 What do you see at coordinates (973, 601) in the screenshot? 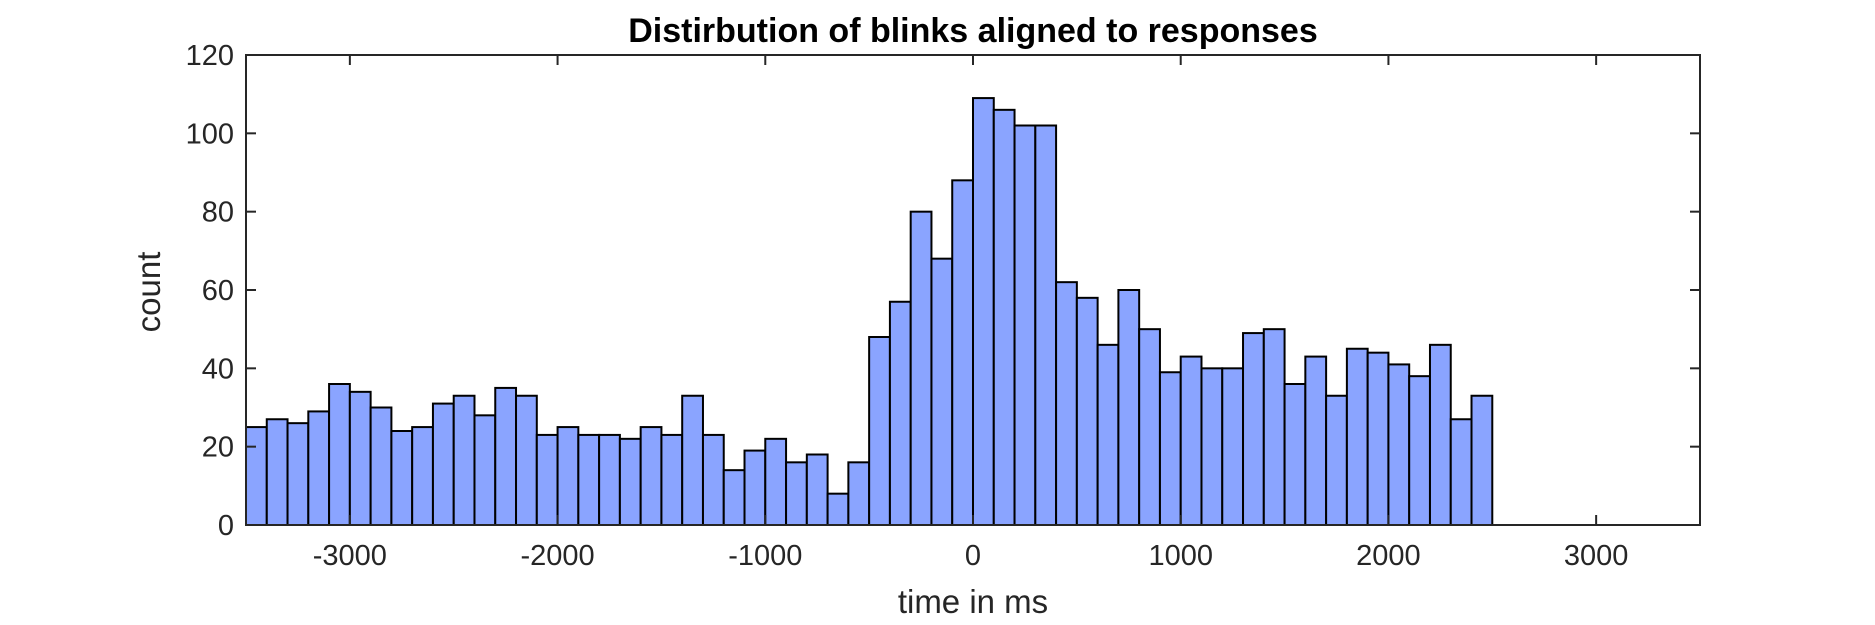
I see `x-axis-label: time in ms` at bounding box center [973, 601].